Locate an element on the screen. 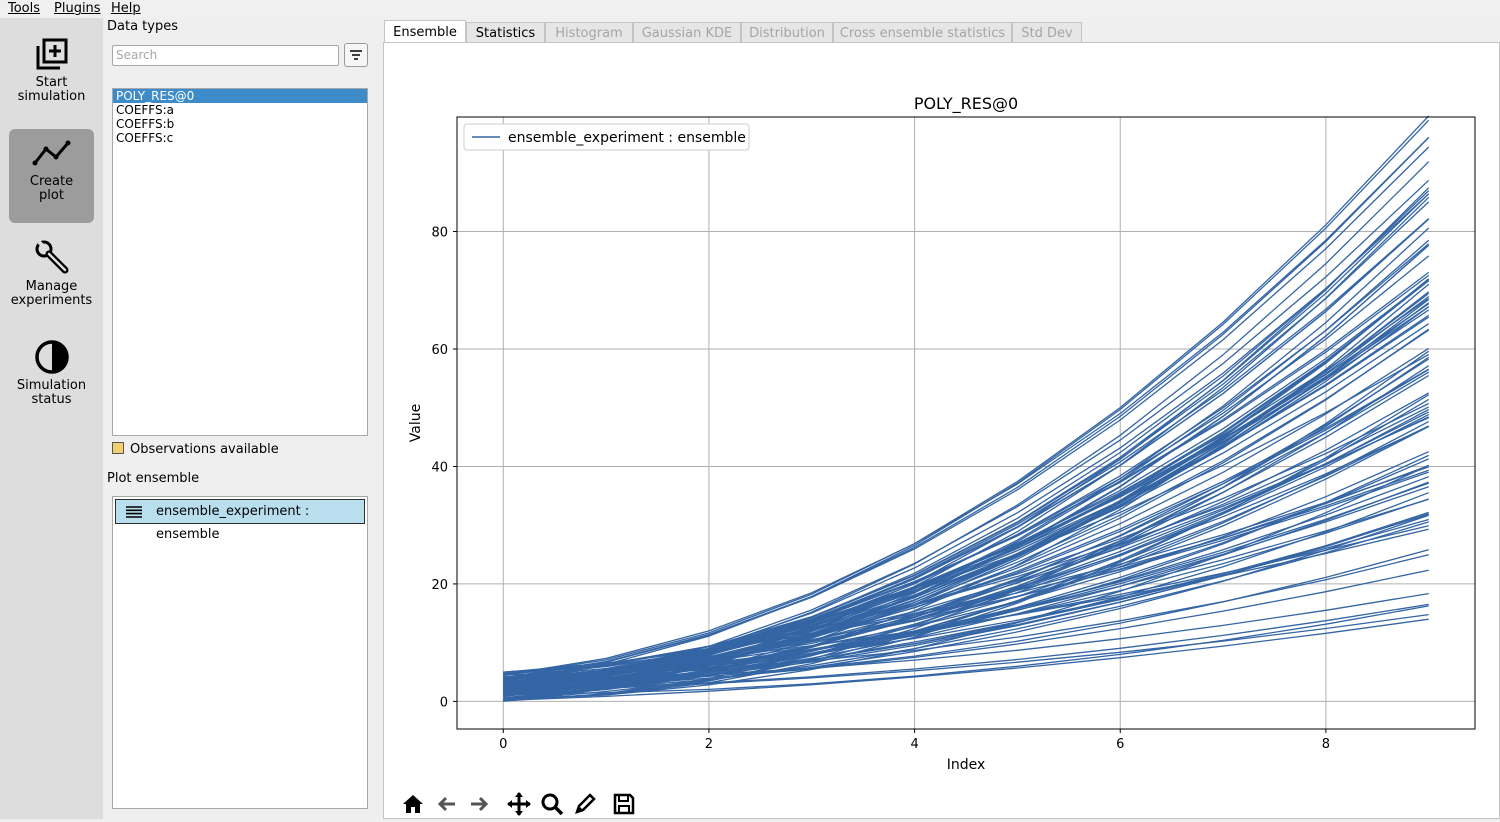  data-types-title: Data types is located at coordinates (142, 26).